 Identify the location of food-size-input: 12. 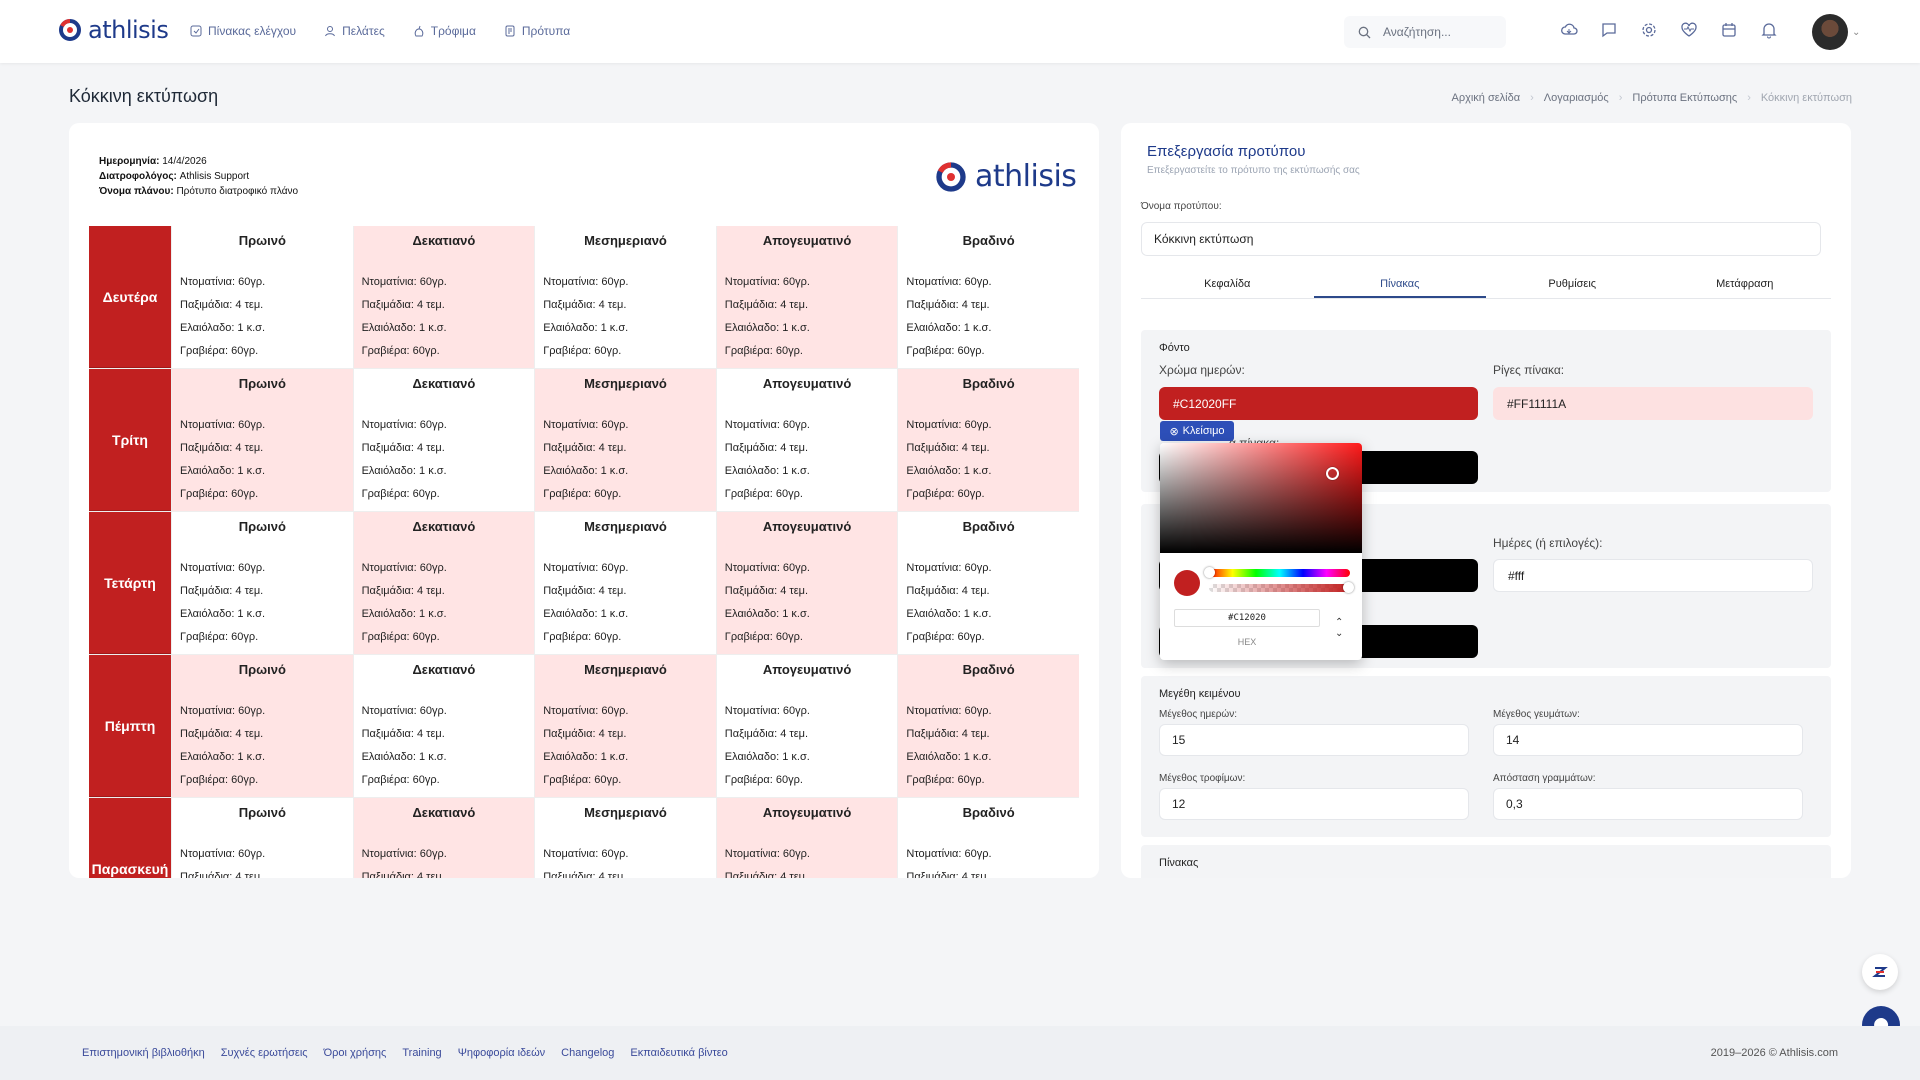
(1314, 804).